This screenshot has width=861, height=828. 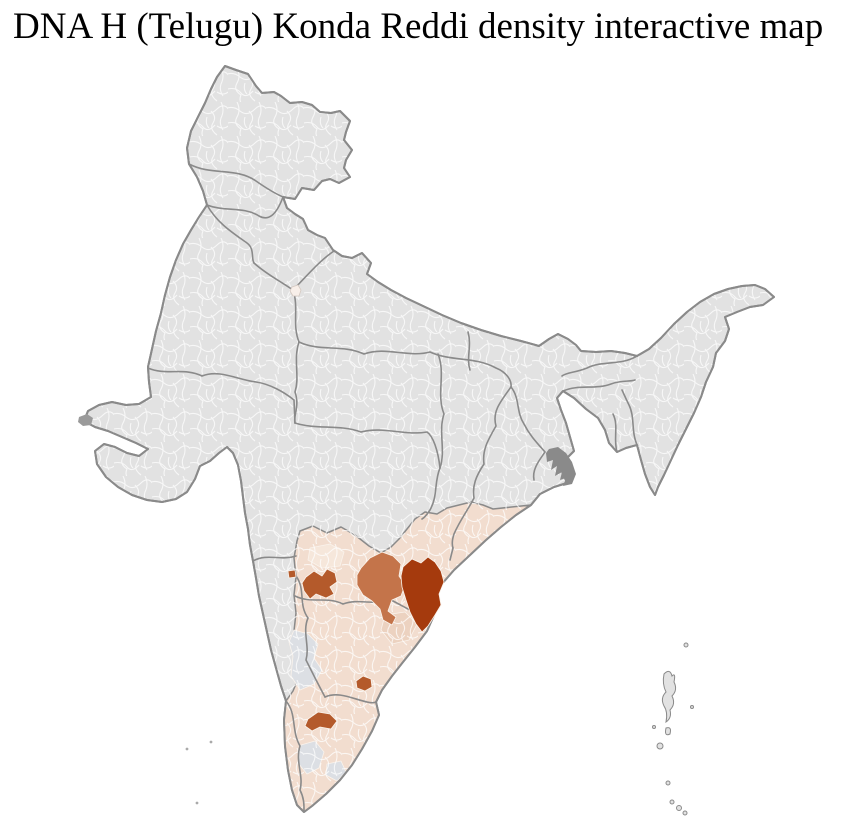 What do you see at coordinates (199, 772) in the screenshot?
I see `lakshadweep-islands` at bounding box center [199, 772].